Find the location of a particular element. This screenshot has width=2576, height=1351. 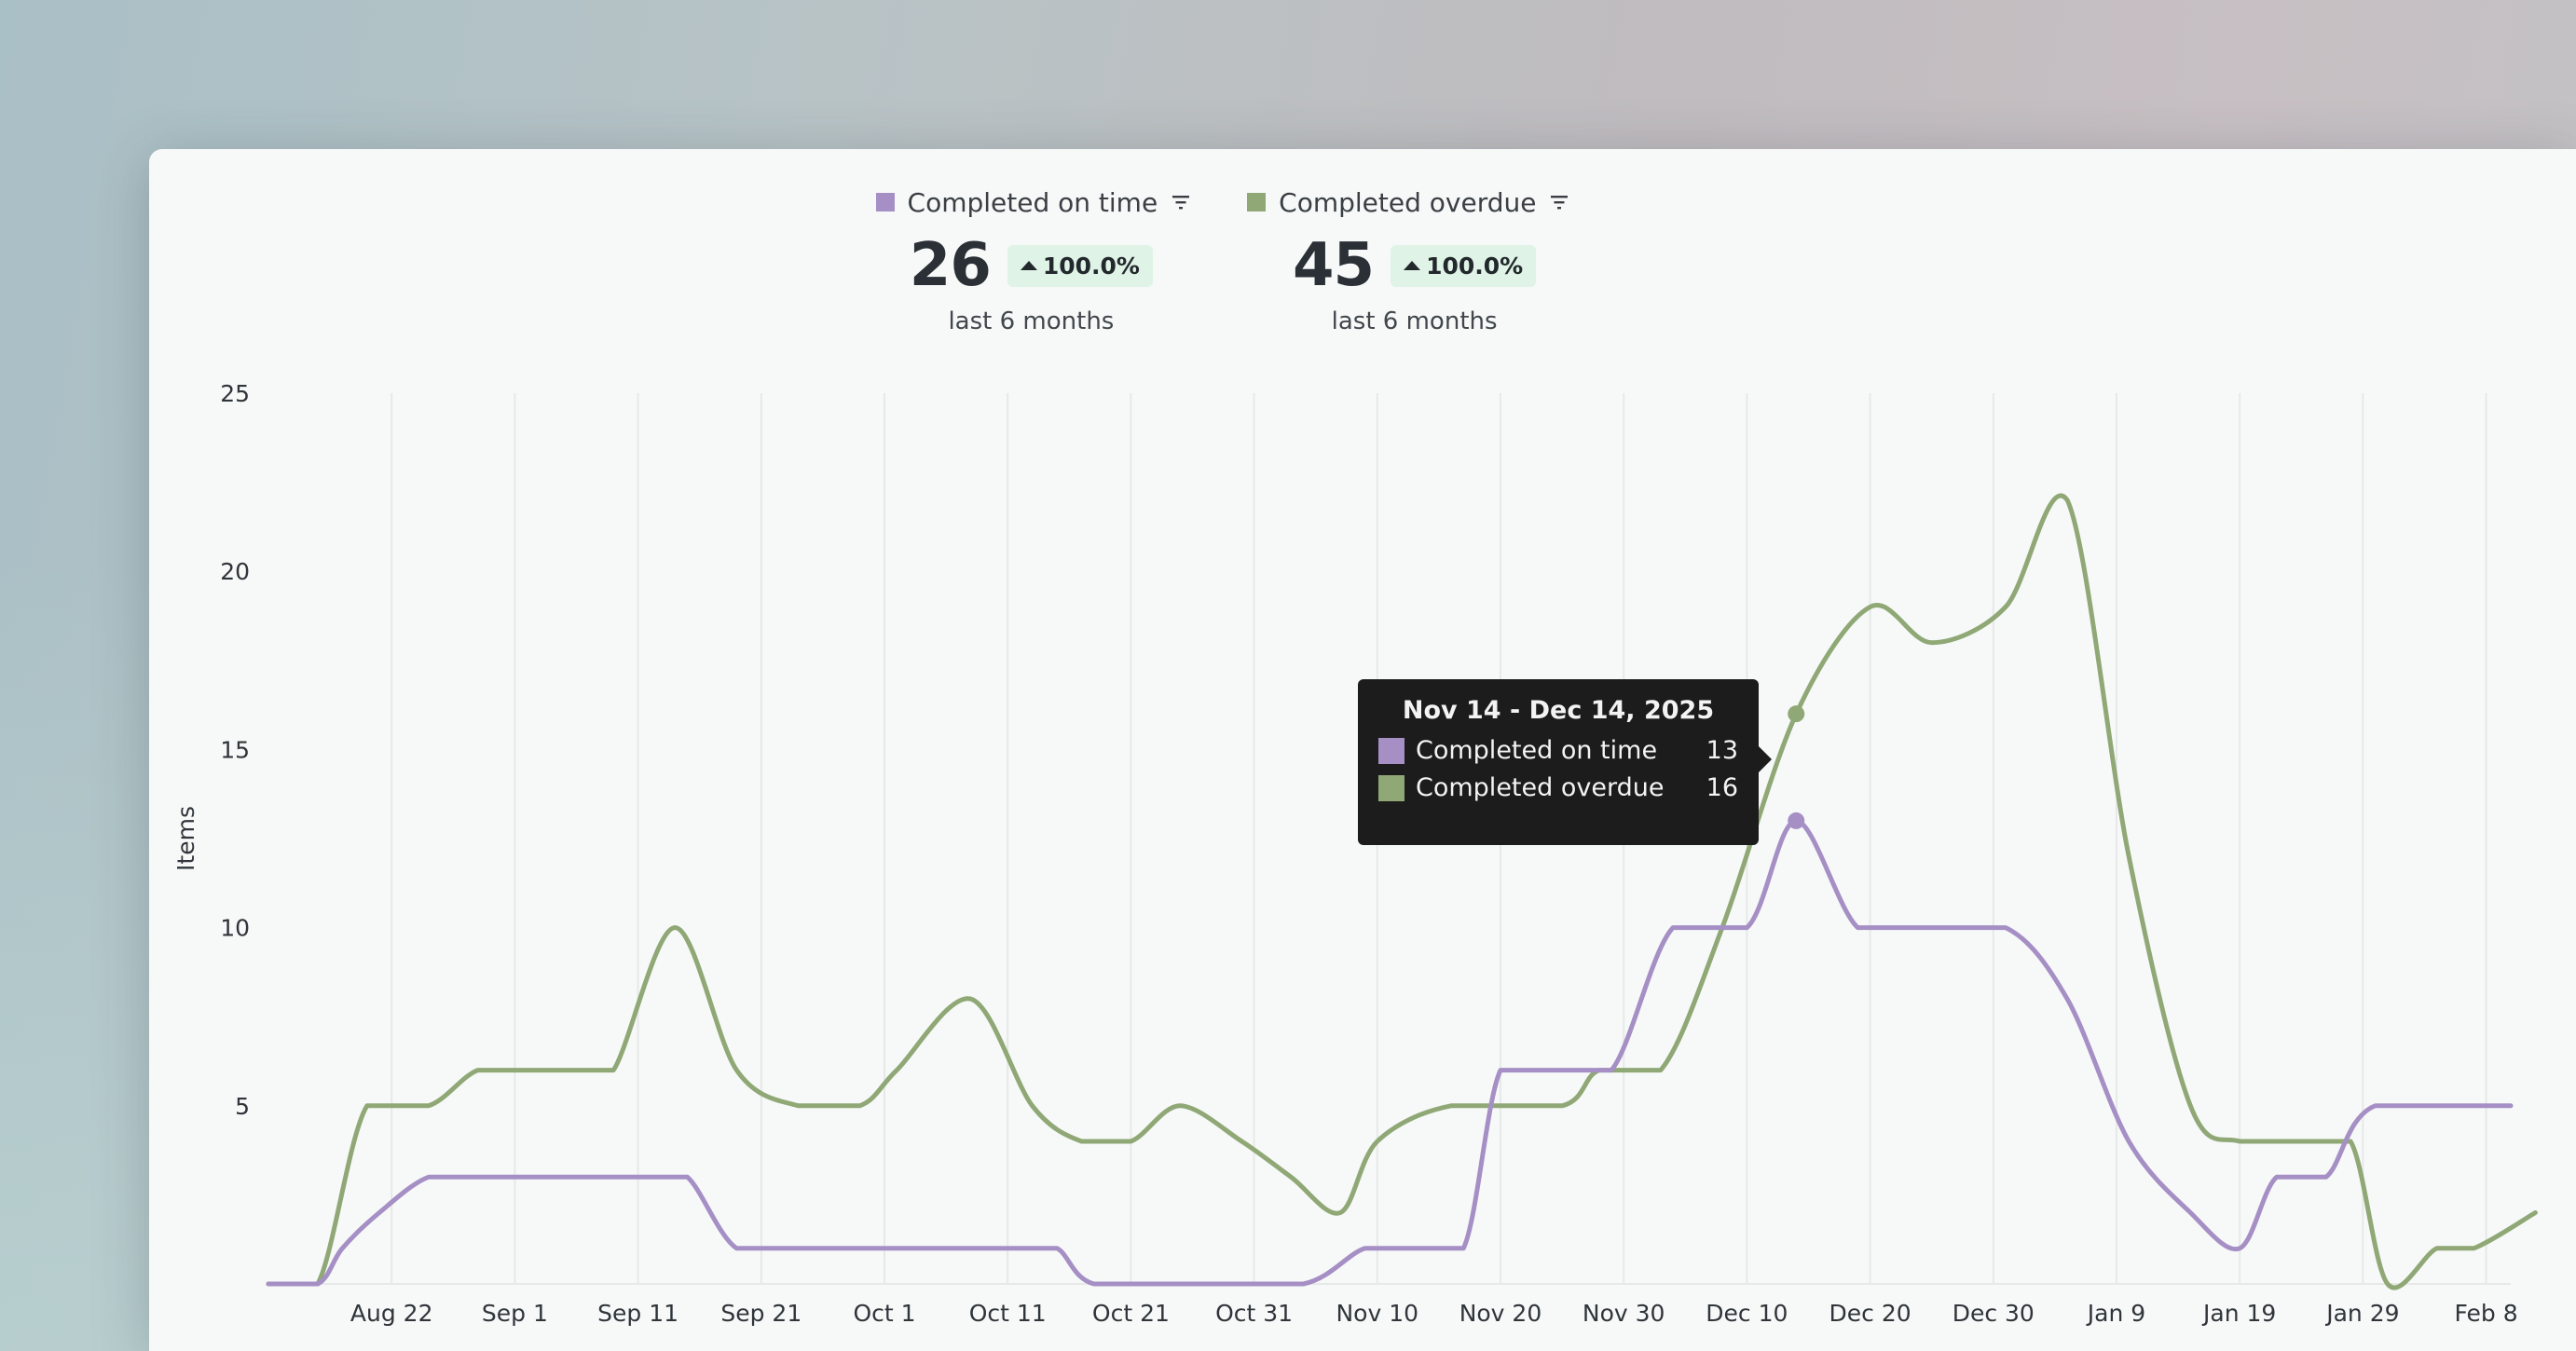

tooltip-row-overdue: Completed overdue 16 is located at coordinates (1558, 787).